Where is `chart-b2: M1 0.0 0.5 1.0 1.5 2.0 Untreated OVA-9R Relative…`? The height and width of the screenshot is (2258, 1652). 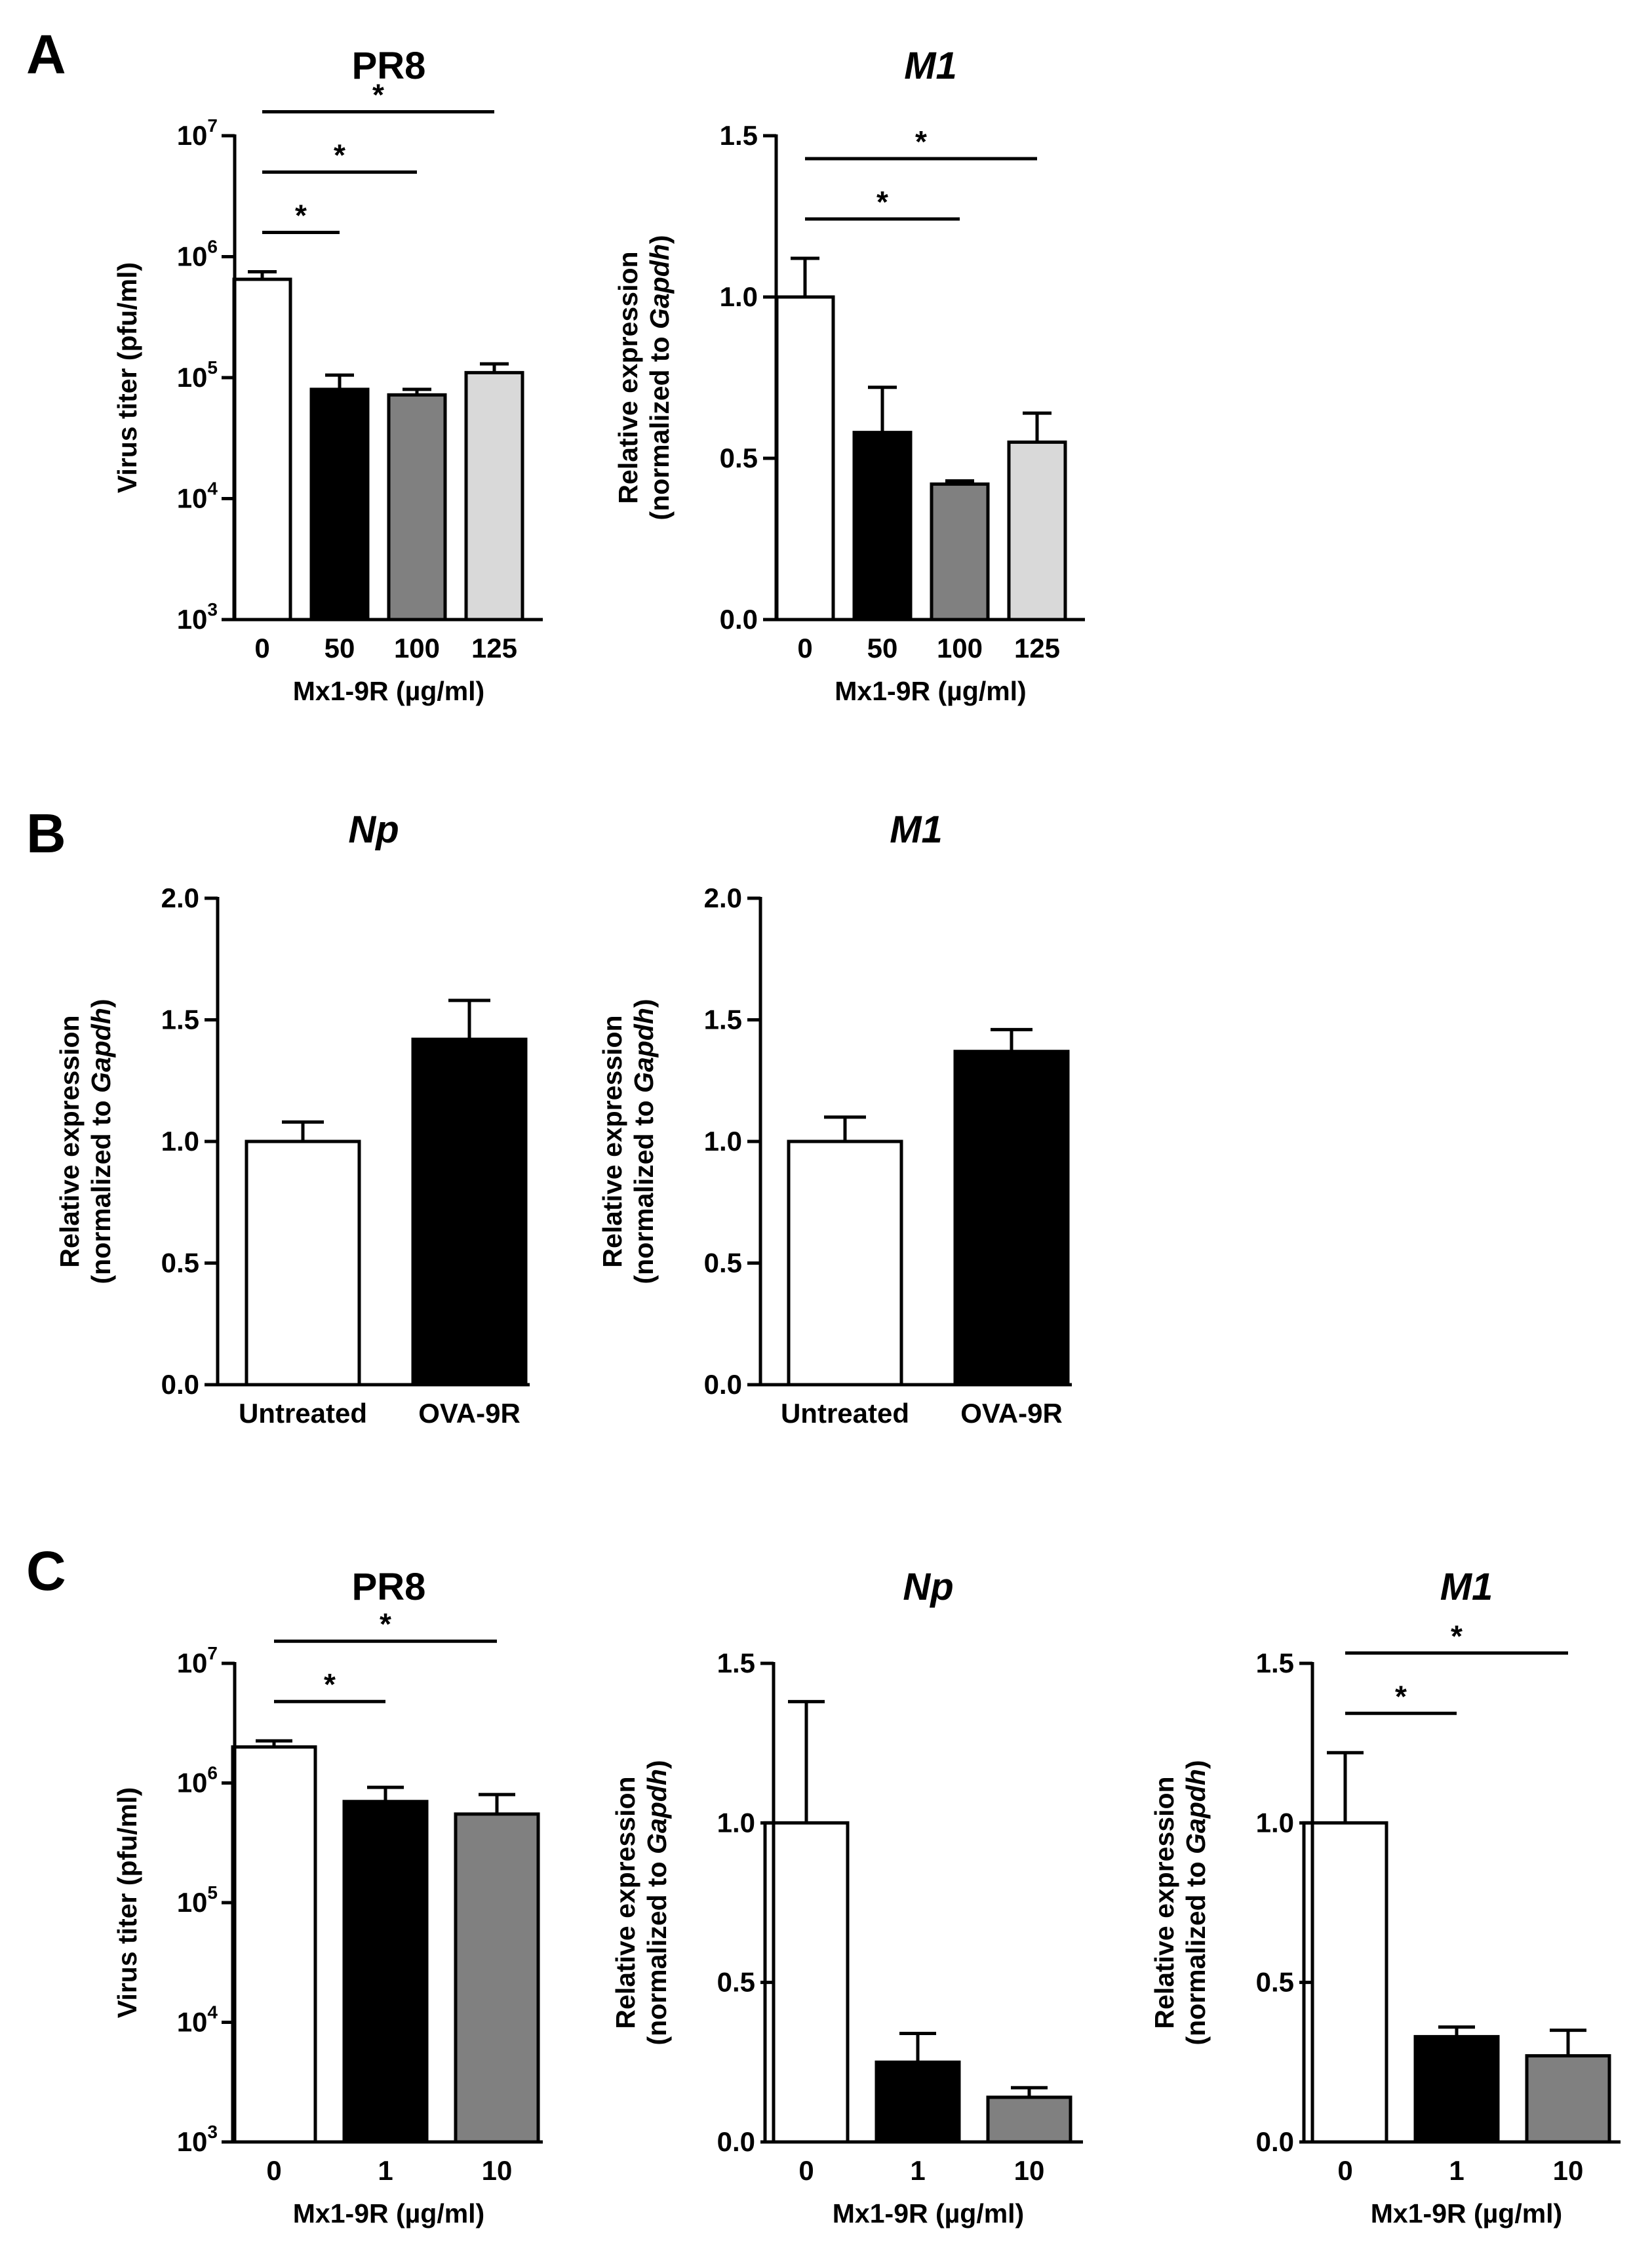
chart-b2: M1 0.0 0.5 1.0 1.5 2.0 Untreated OVA-9R Relative… is located at coordinates (834, 1118).